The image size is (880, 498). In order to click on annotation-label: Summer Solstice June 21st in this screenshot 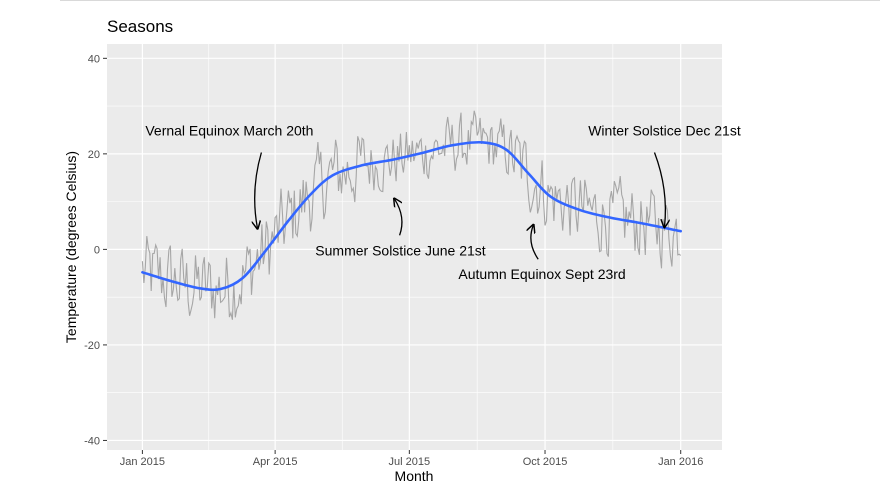, I will do `click(400, 250)`.